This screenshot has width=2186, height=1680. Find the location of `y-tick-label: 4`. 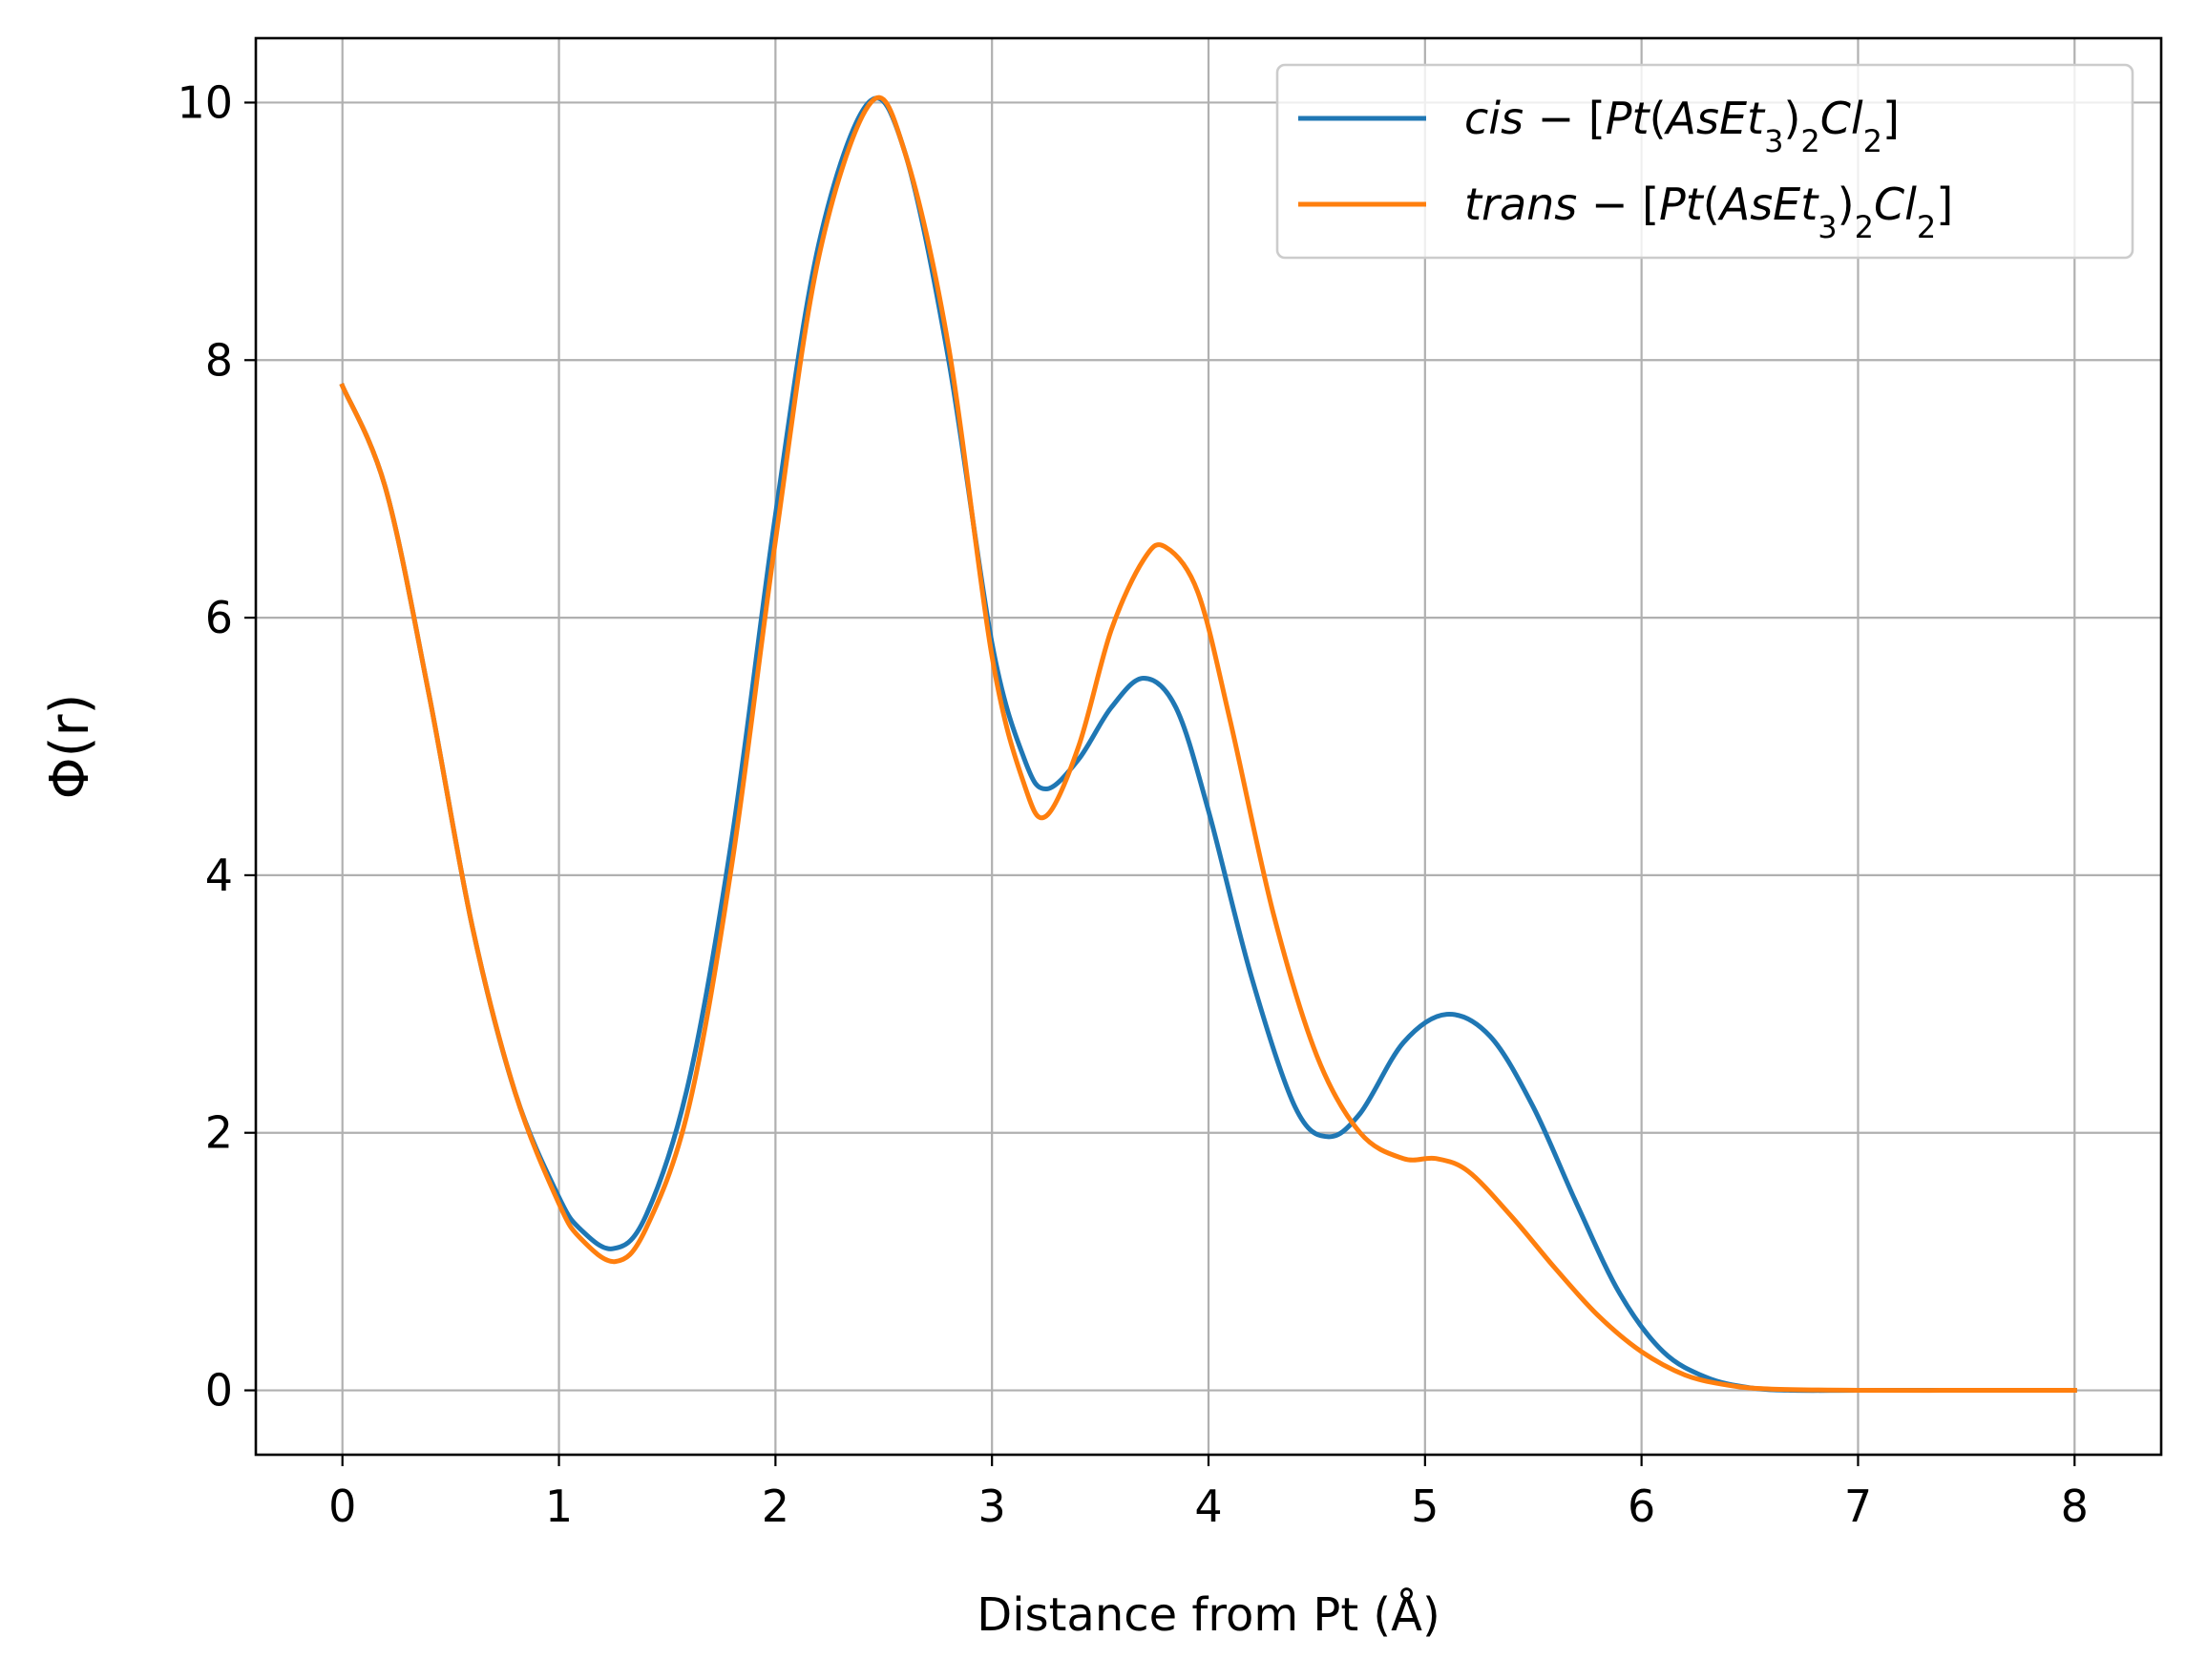

y-tick-label: 4 is located at coordinates (219, 876).